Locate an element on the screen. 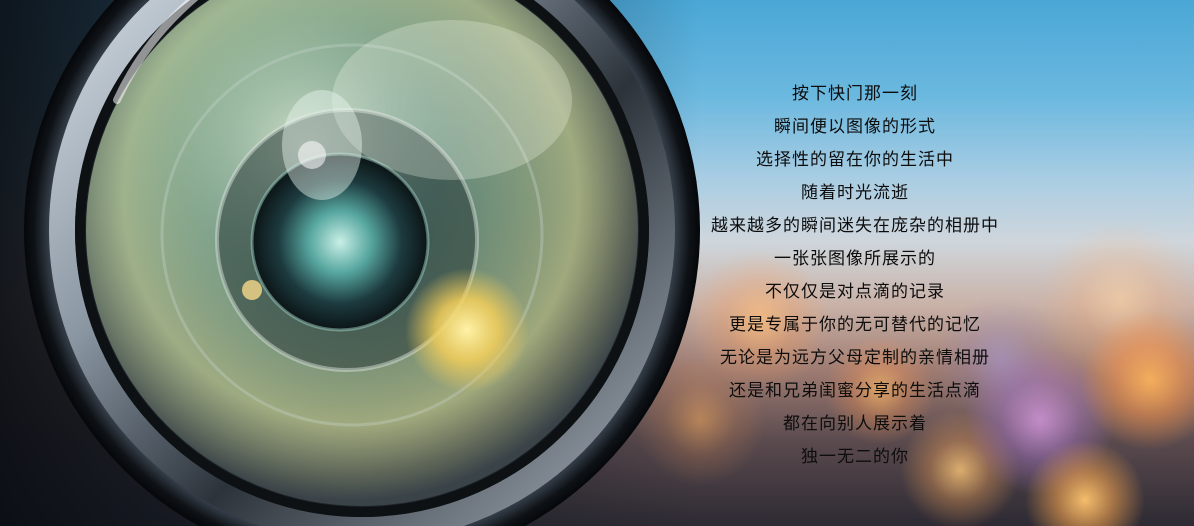  caption-line: 无论是为远方父母定制的亲情相册 is located at coordinates (855, 358).